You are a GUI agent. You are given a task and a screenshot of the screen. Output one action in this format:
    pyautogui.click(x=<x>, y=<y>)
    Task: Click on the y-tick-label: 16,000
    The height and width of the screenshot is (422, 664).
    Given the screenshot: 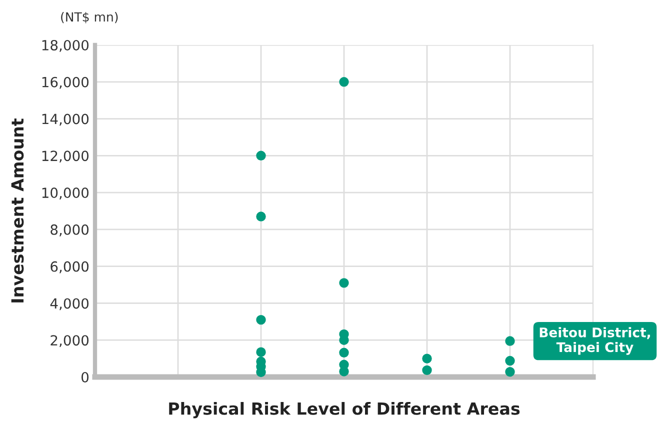 What is the action you would take?
    pyautogui.click(x=65, y=82)
    